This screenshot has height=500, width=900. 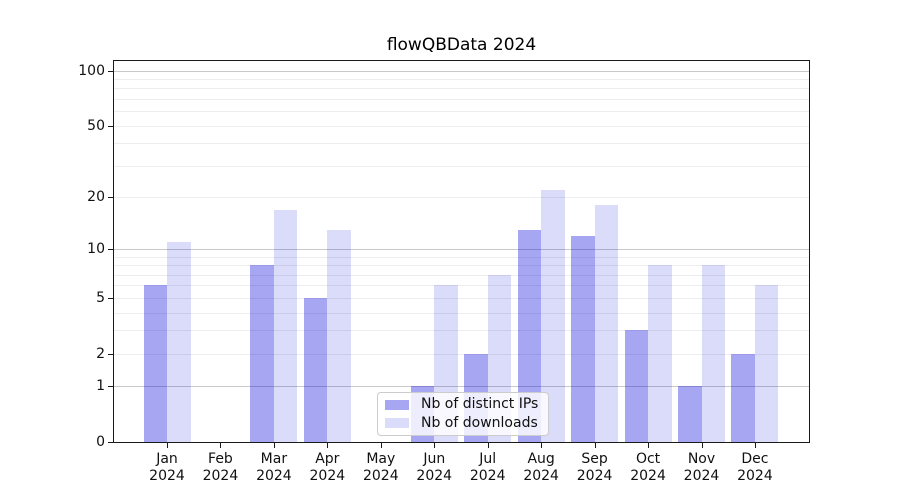 What do you see at coordinates (91, 70) in the screenshot?
I see `y-tick-label: 100` at bounding box center [91, 70].